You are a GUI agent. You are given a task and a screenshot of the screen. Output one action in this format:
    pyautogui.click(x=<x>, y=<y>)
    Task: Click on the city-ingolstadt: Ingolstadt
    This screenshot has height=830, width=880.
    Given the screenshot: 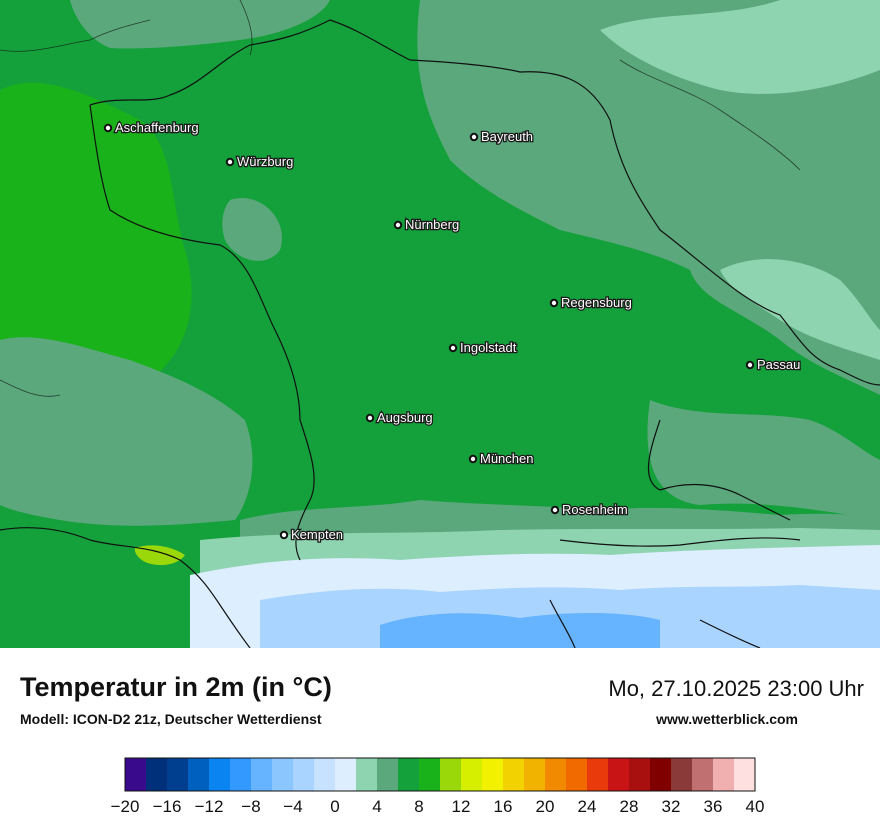 What is the action you would take?
    pyautogui.click(x=483, y=347)
    